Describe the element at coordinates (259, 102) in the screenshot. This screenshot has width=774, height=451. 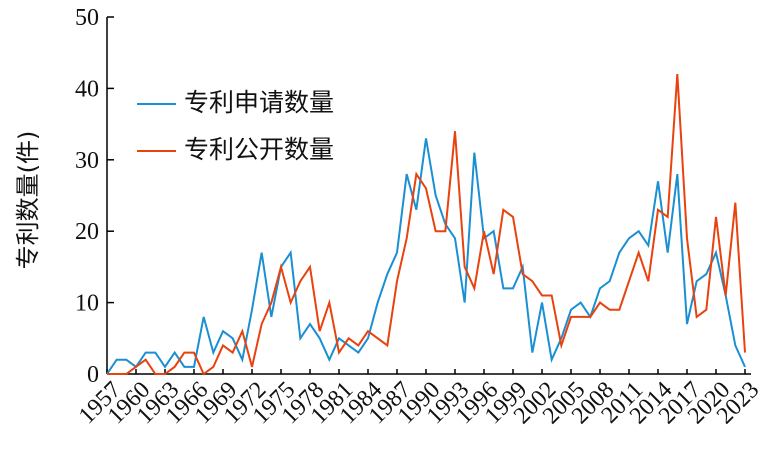
I see `legend-label: 专利申请数量` at that location.